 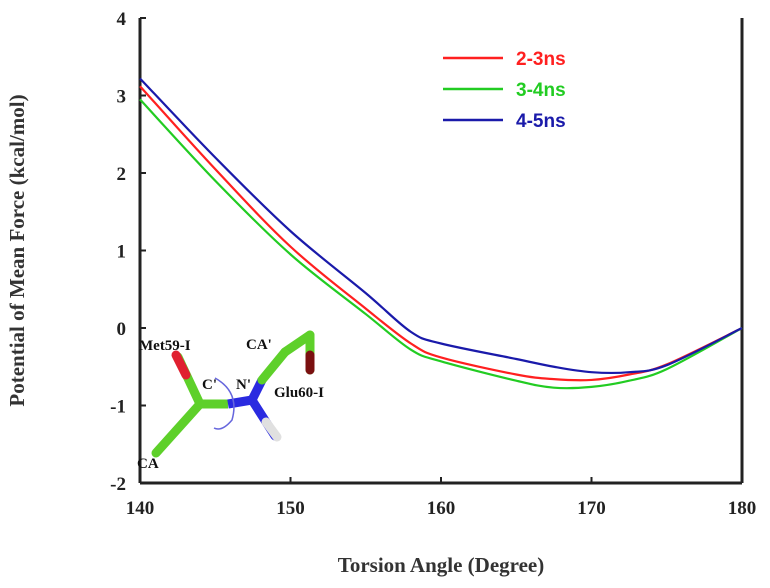 I want to click on x-tick-label: 150, so click(x=290, y=508).